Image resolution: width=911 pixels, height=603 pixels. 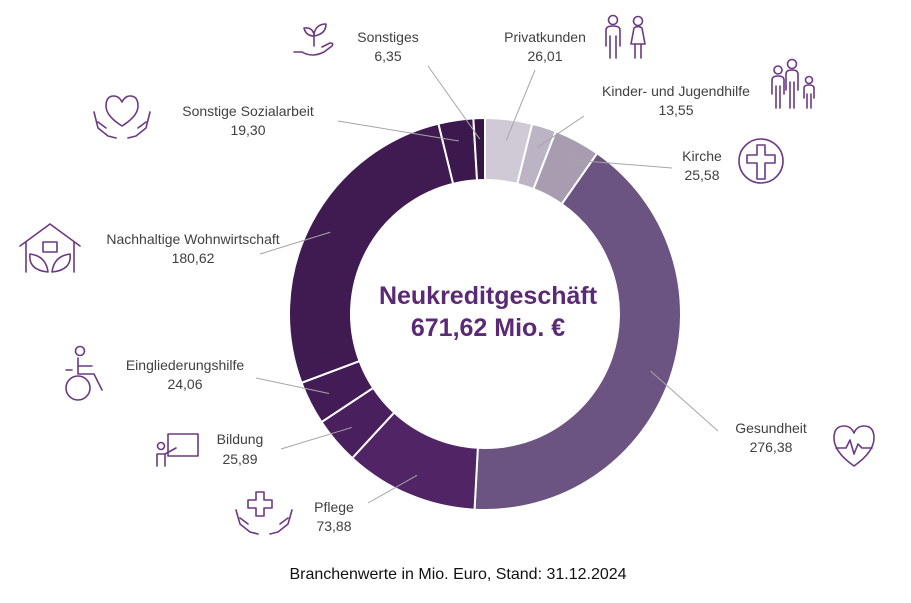 What do you see at coordinates (771, 447) in the screenshot?
I see `segment-value: 276,38` at bounding box center [771, 447].